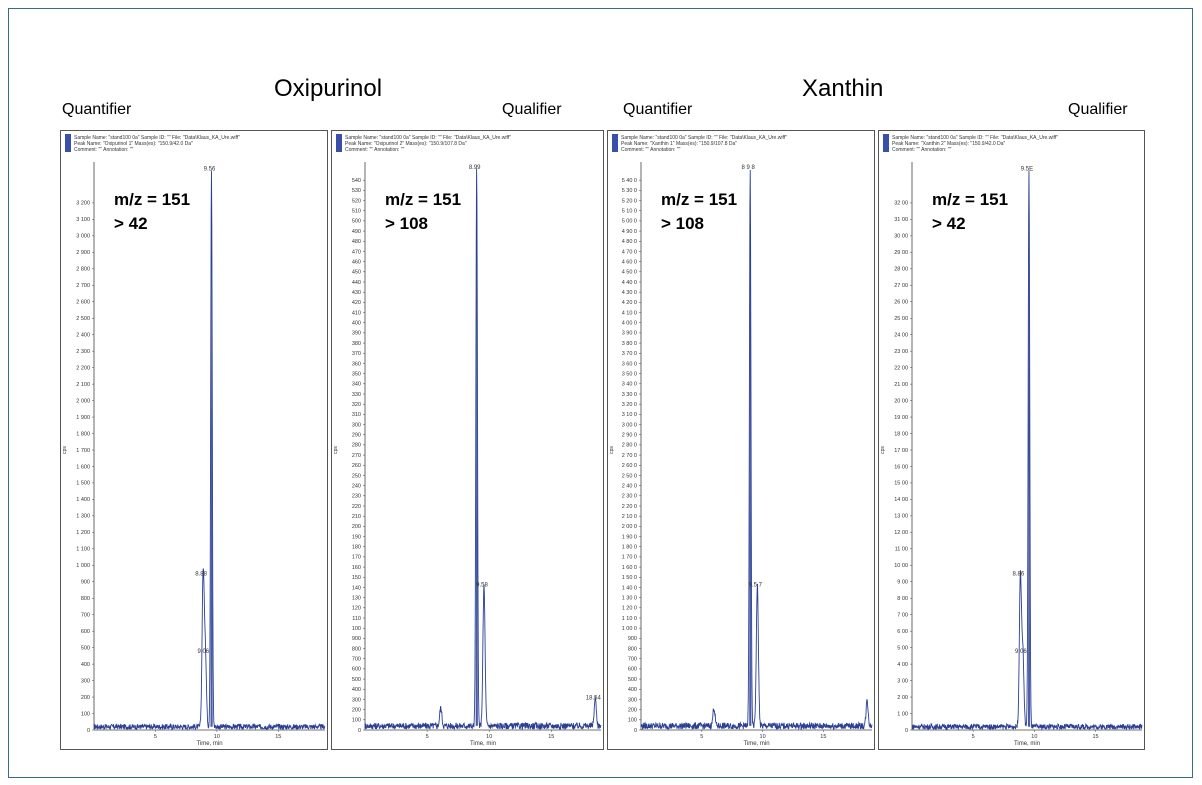 The image size is (1202, 785). What do you see at coordinates (1095, 737) in the screenshot?
I see `x-tick-label: 15` at bounding box center [1095, 737].